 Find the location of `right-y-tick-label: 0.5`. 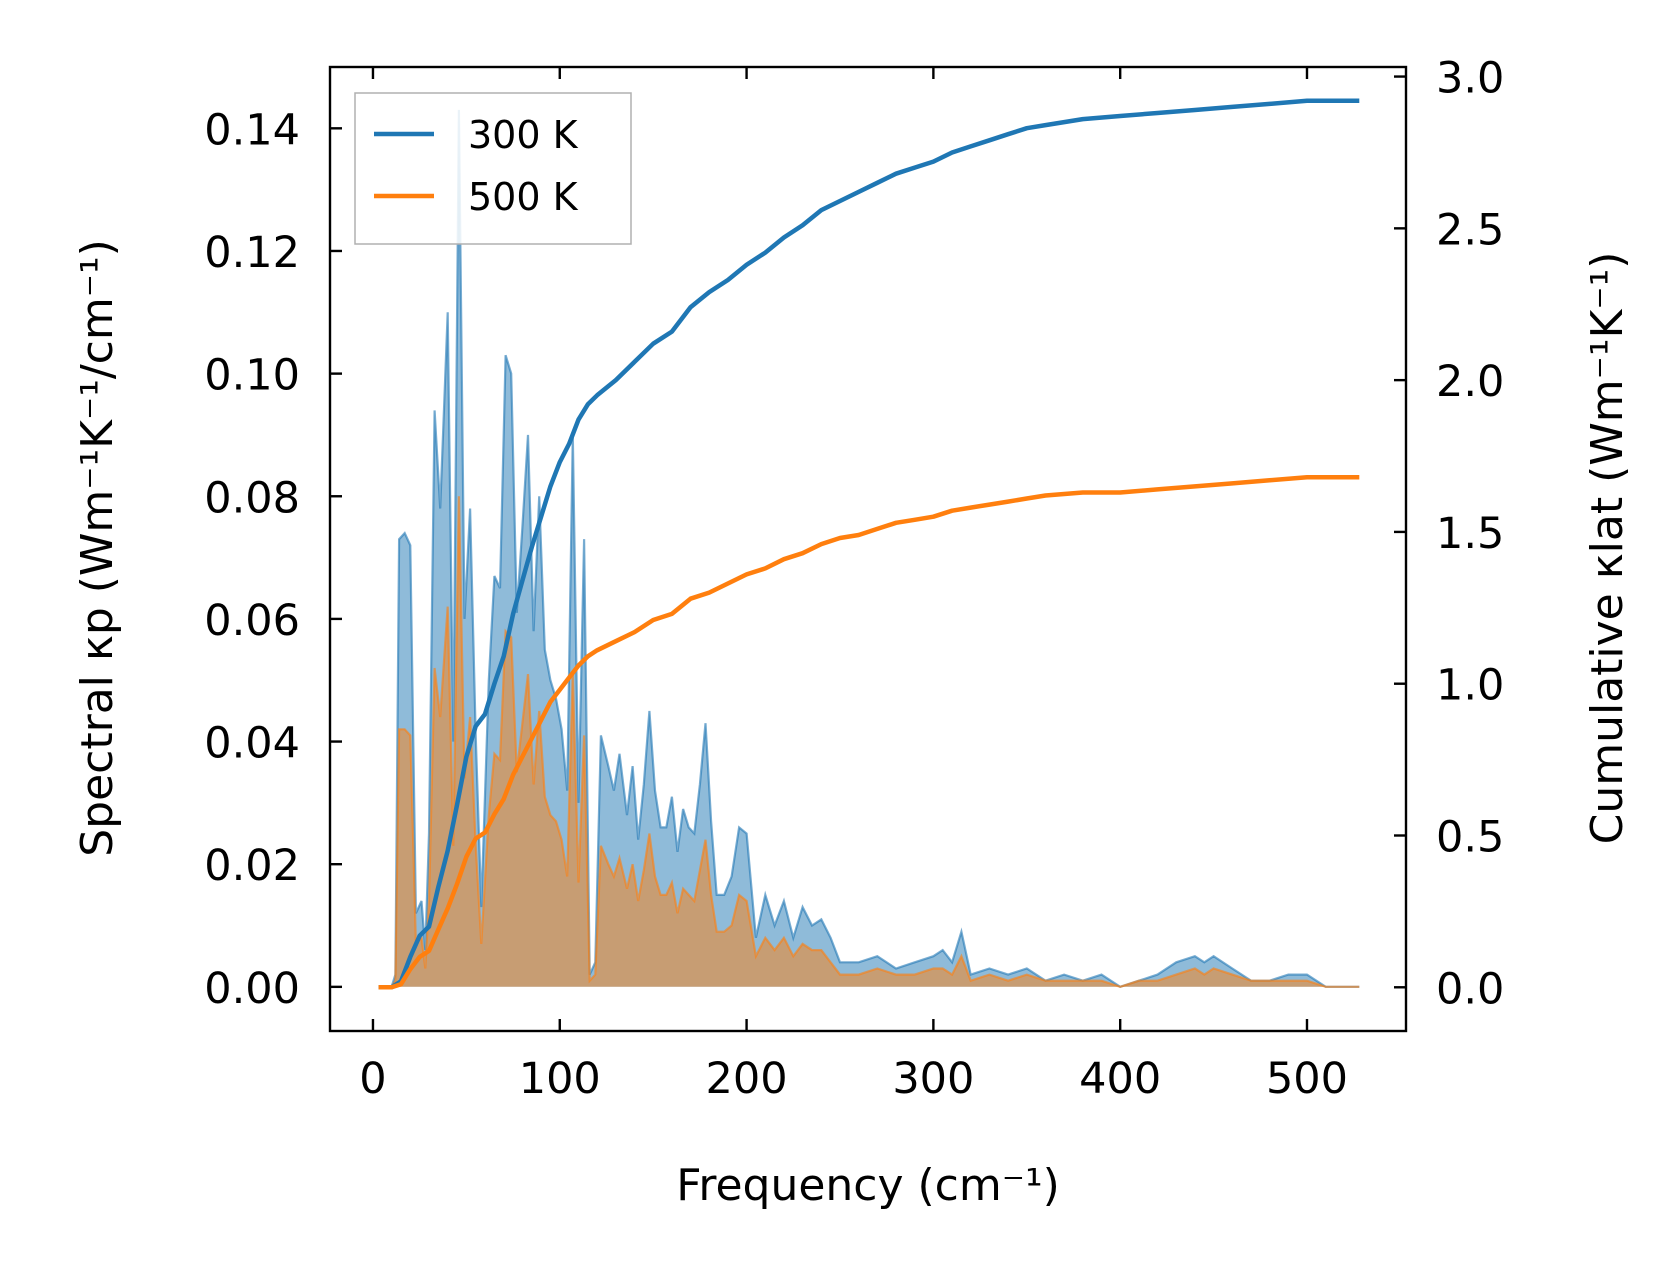

right-y-tick-label: 0.5 is located at coordinates (1470, 837).